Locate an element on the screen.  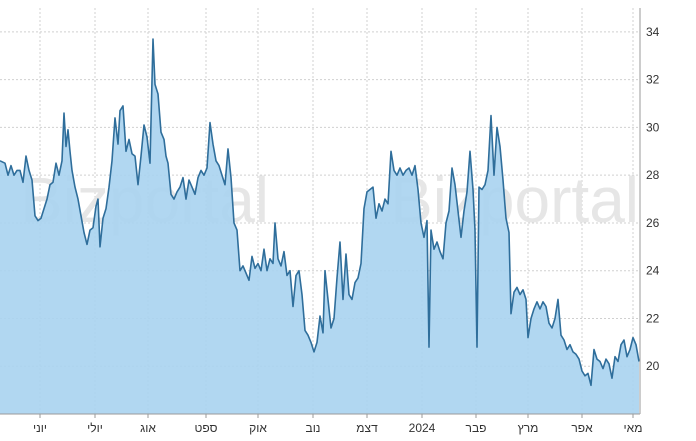
x-tick-label-0: יוני is located at coordinates (40, 428).